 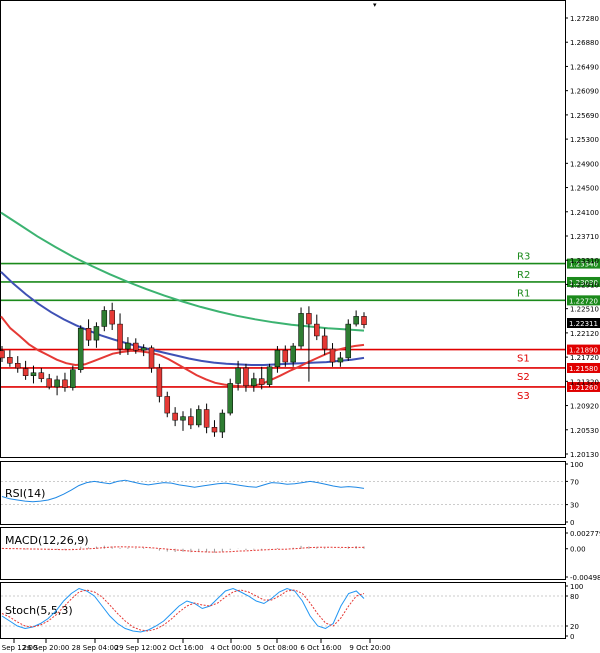 What do you see at coordinates (18, 648) in the screenshot?
I see `time-tick-label: 25 Sep 12:00` at bounding box center [18, 648].